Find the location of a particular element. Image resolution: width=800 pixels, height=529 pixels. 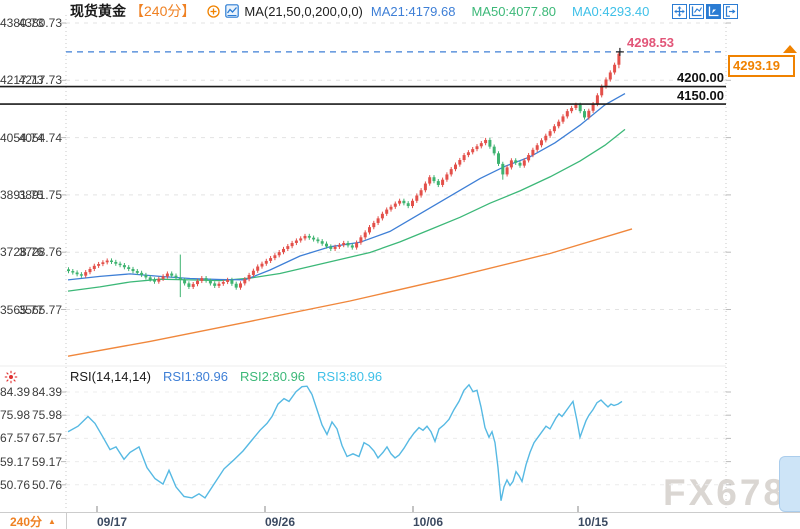

exit-chart-icon is located at coordinates (730, 11).